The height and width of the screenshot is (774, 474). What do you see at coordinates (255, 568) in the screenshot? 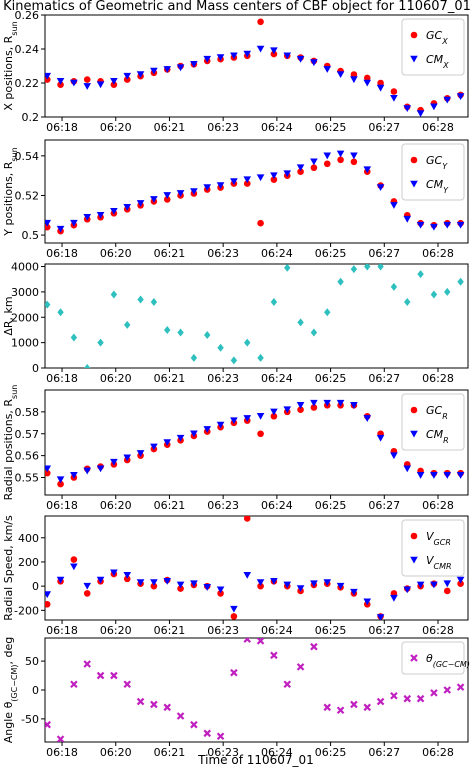
I see `points` at bounding box center [255, 568].